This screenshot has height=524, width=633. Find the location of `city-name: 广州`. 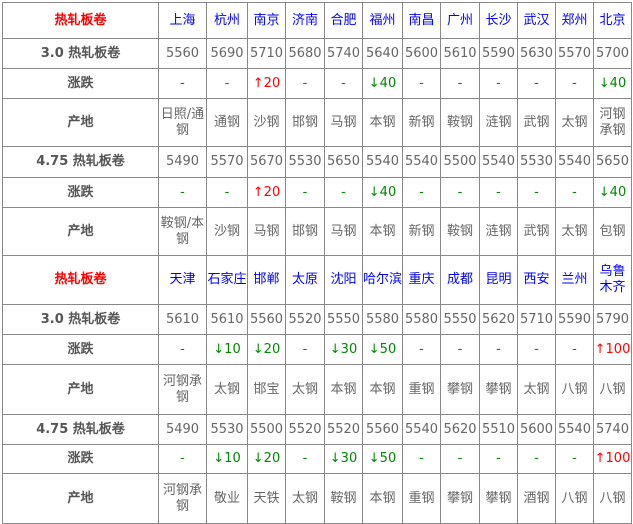

city-name: 广州 is located at coordinates (460, 20).